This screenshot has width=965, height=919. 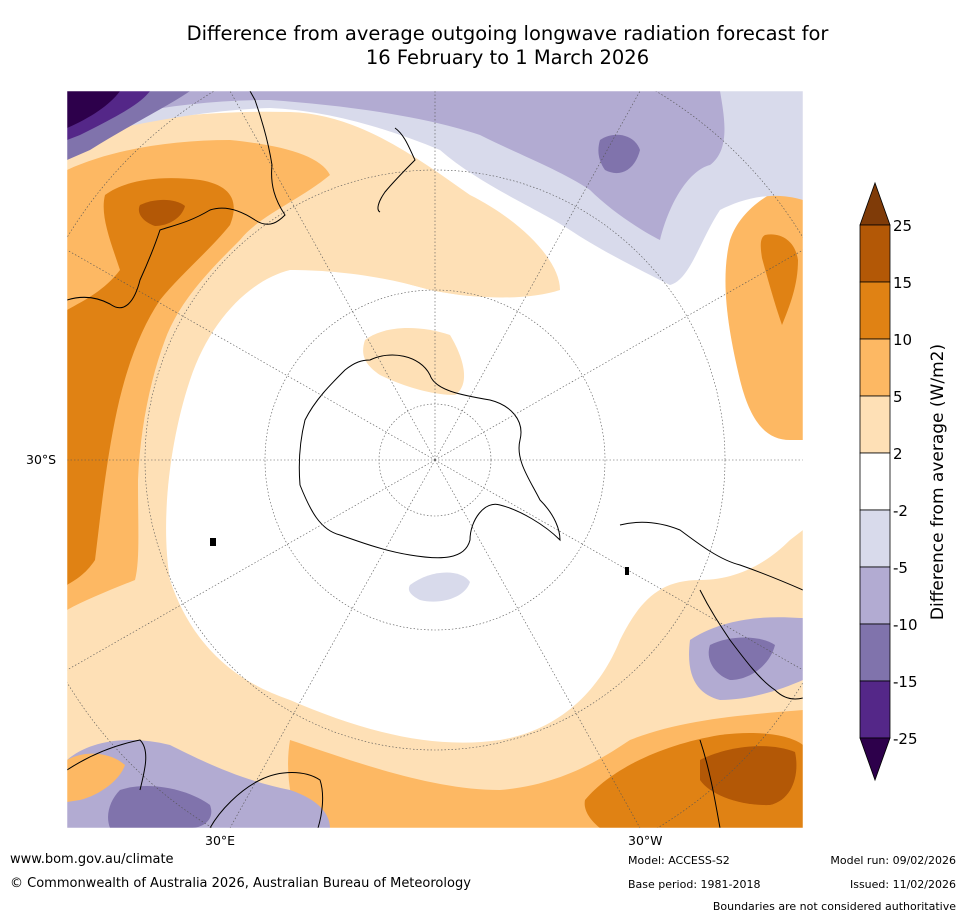 I want to click on anomaly-region-africa-negative-inner, so click(x=160, y=806).